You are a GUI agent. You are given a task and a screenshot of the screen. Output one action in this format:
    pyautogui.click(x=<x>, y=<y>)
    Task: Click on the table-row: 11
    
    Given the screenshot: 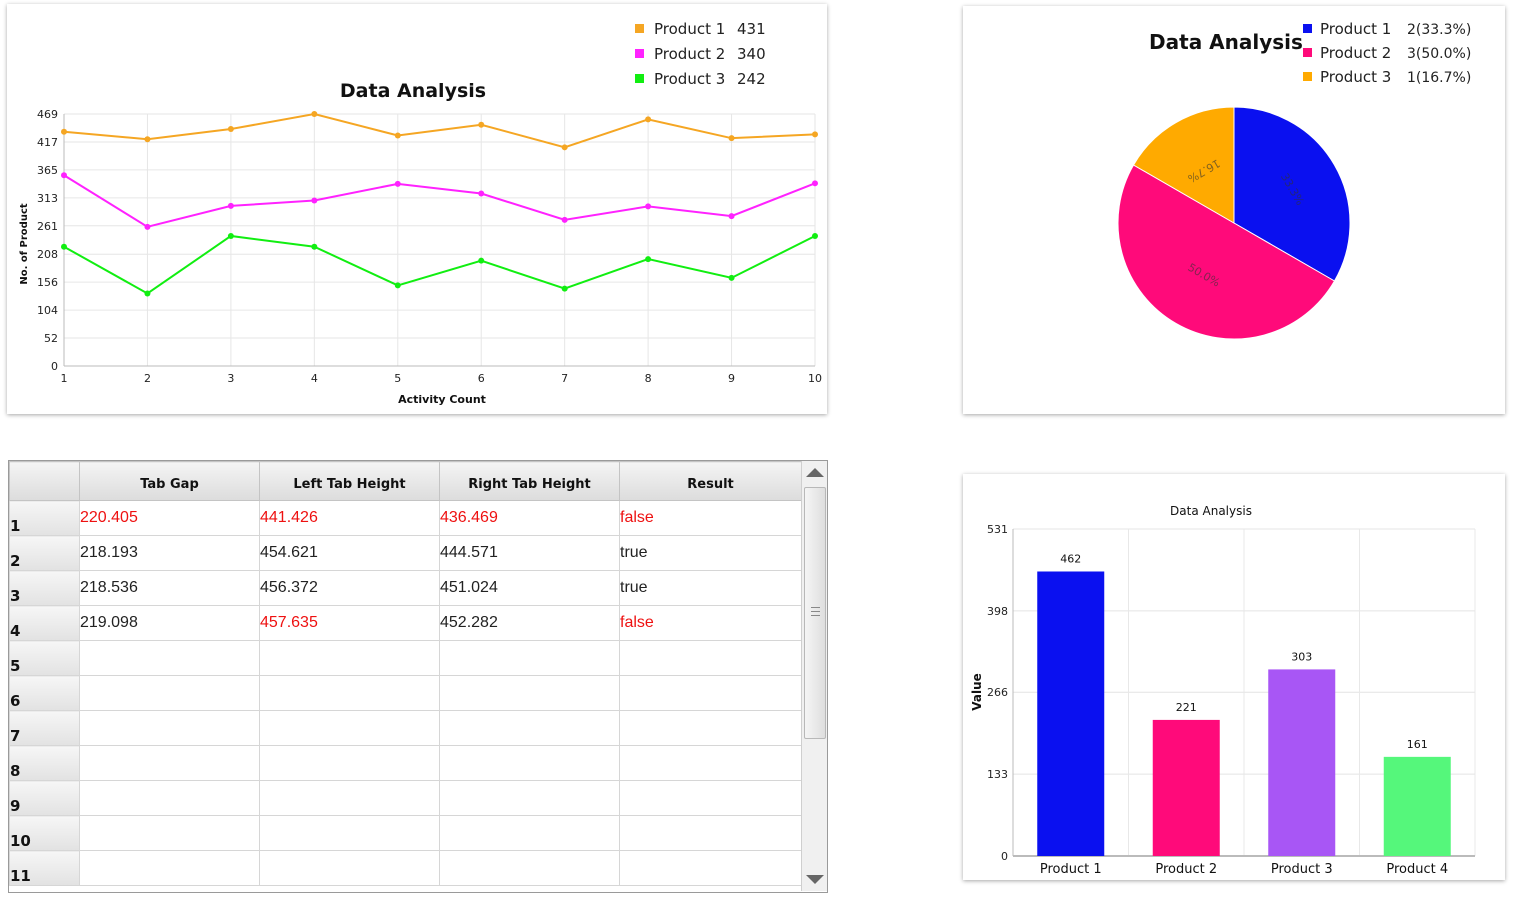 What is the action you would take?
    pyautogui.click(x=405, y=868)
    